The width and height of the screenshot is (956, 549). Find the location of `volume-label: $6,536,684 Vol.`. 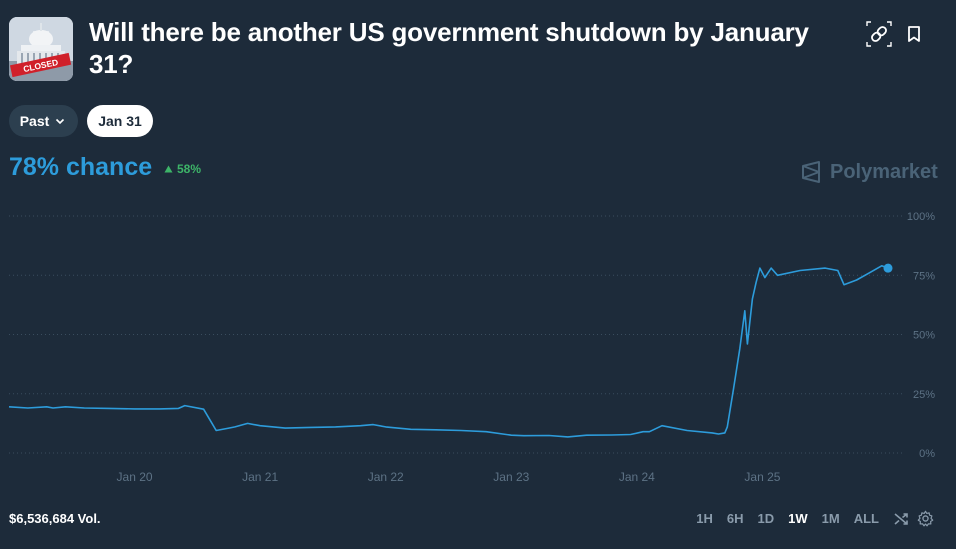

volume-label: $6,536,684 Vol. is located at coordinates (55, 518).